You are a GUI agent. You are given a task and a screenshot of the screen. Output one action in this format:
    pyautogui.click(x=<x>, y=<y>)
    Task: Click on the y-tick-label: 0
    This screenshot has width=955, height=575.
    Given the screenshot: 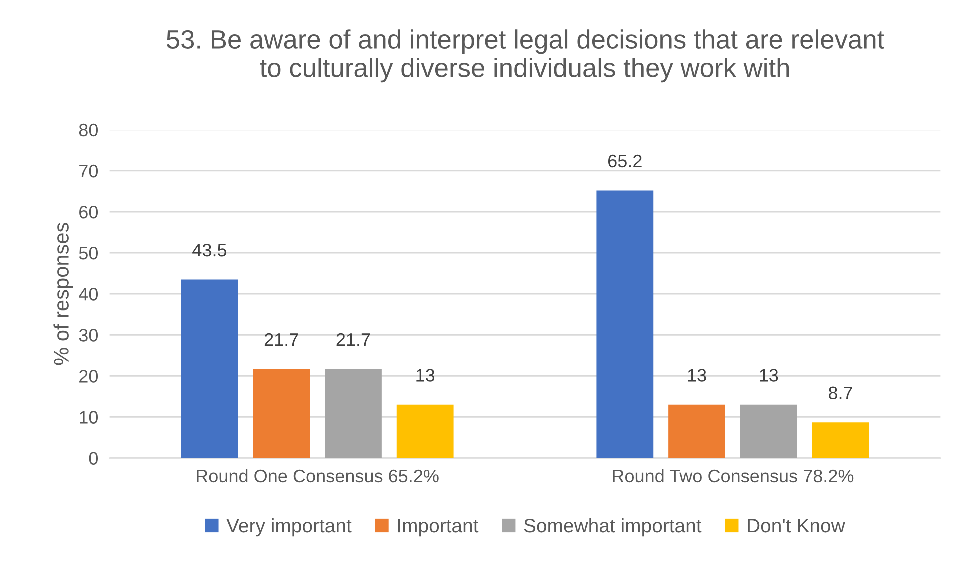 What is the action you would take?
    pyautogui.click(x=93, y=458)
    